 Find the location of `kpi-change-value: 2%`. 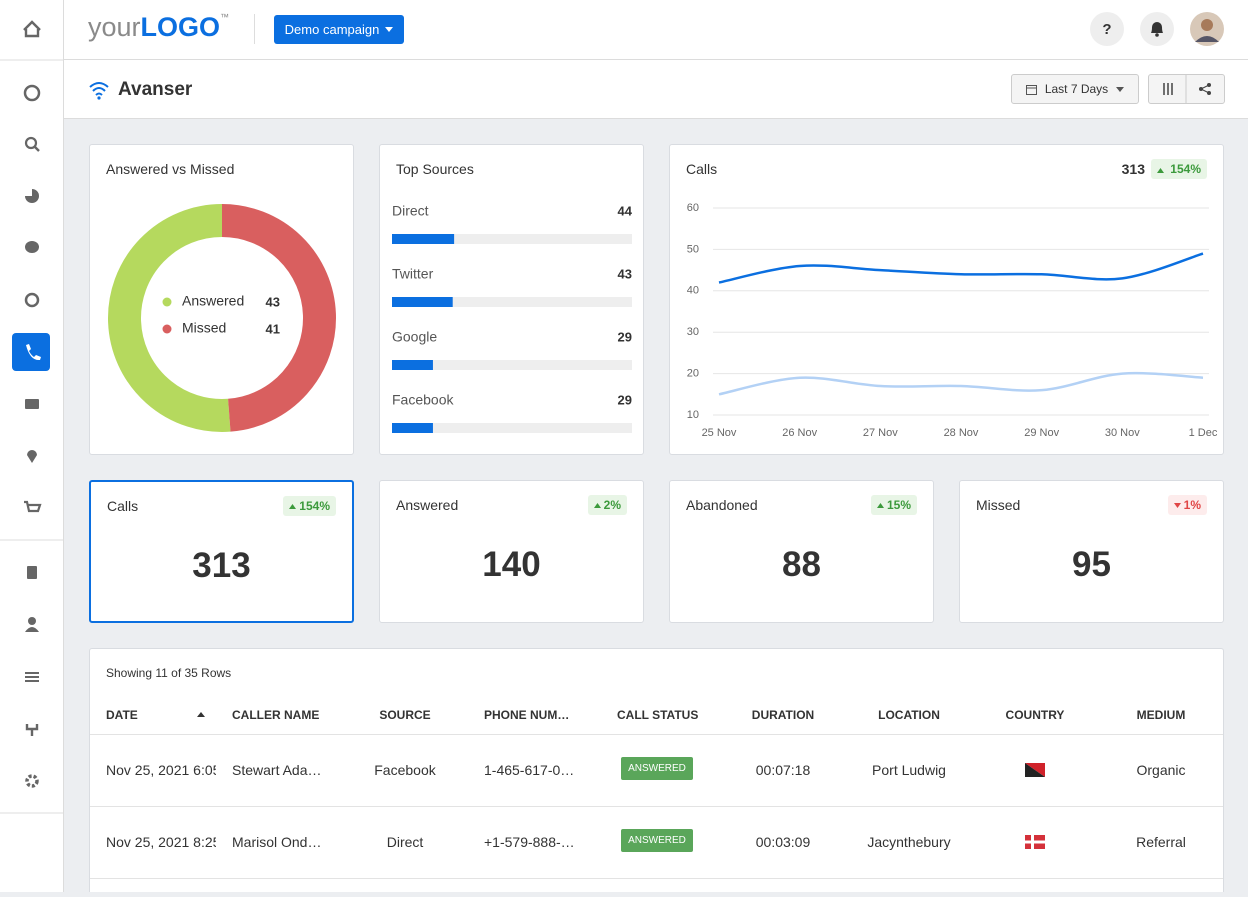

kpi-change-value: 2% is located at coordinates (612, 505).